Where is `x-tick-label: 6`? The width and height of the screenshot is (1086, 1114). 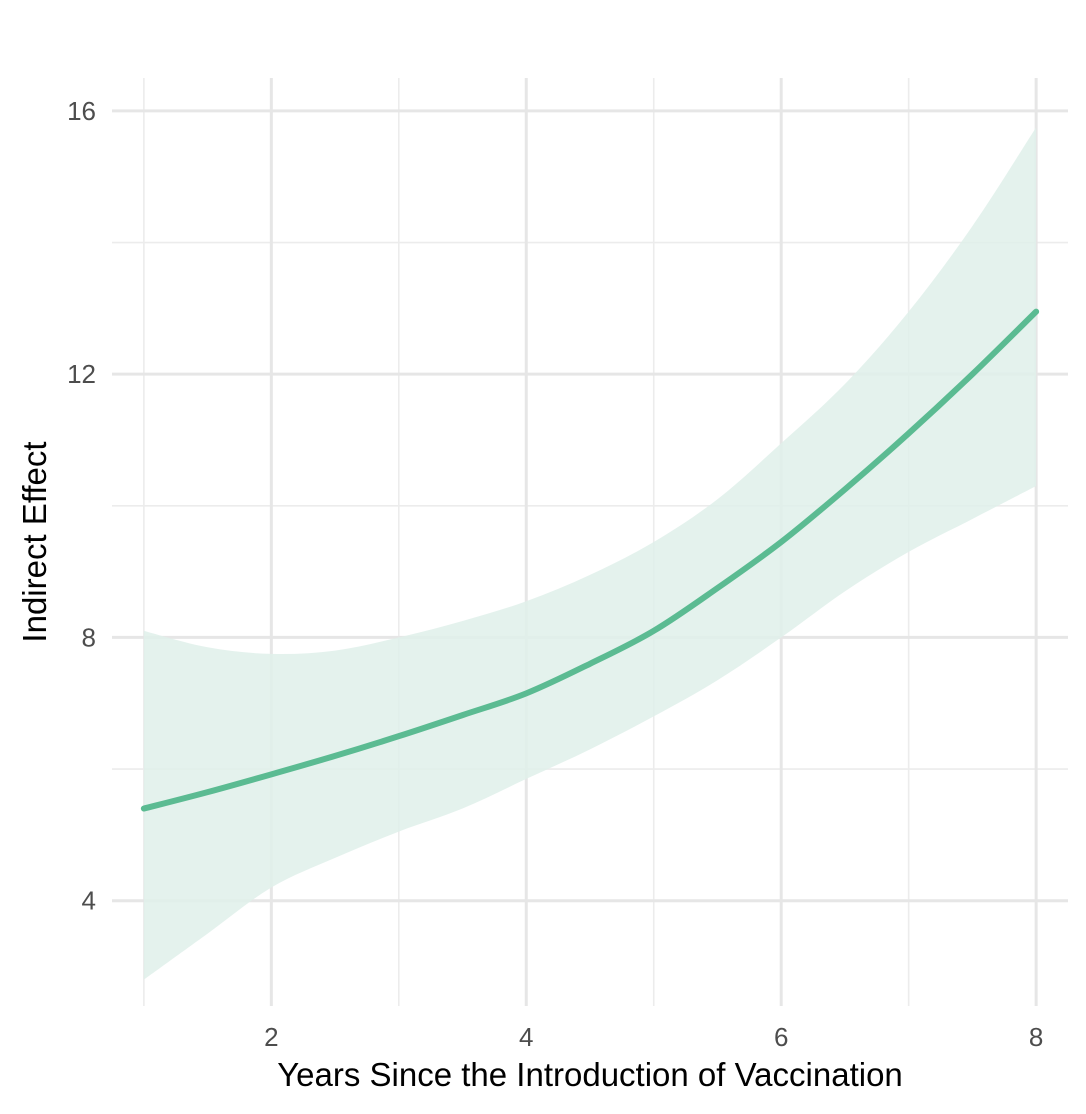 x-tick-label: 6 is located at coordinates (781, 1037).